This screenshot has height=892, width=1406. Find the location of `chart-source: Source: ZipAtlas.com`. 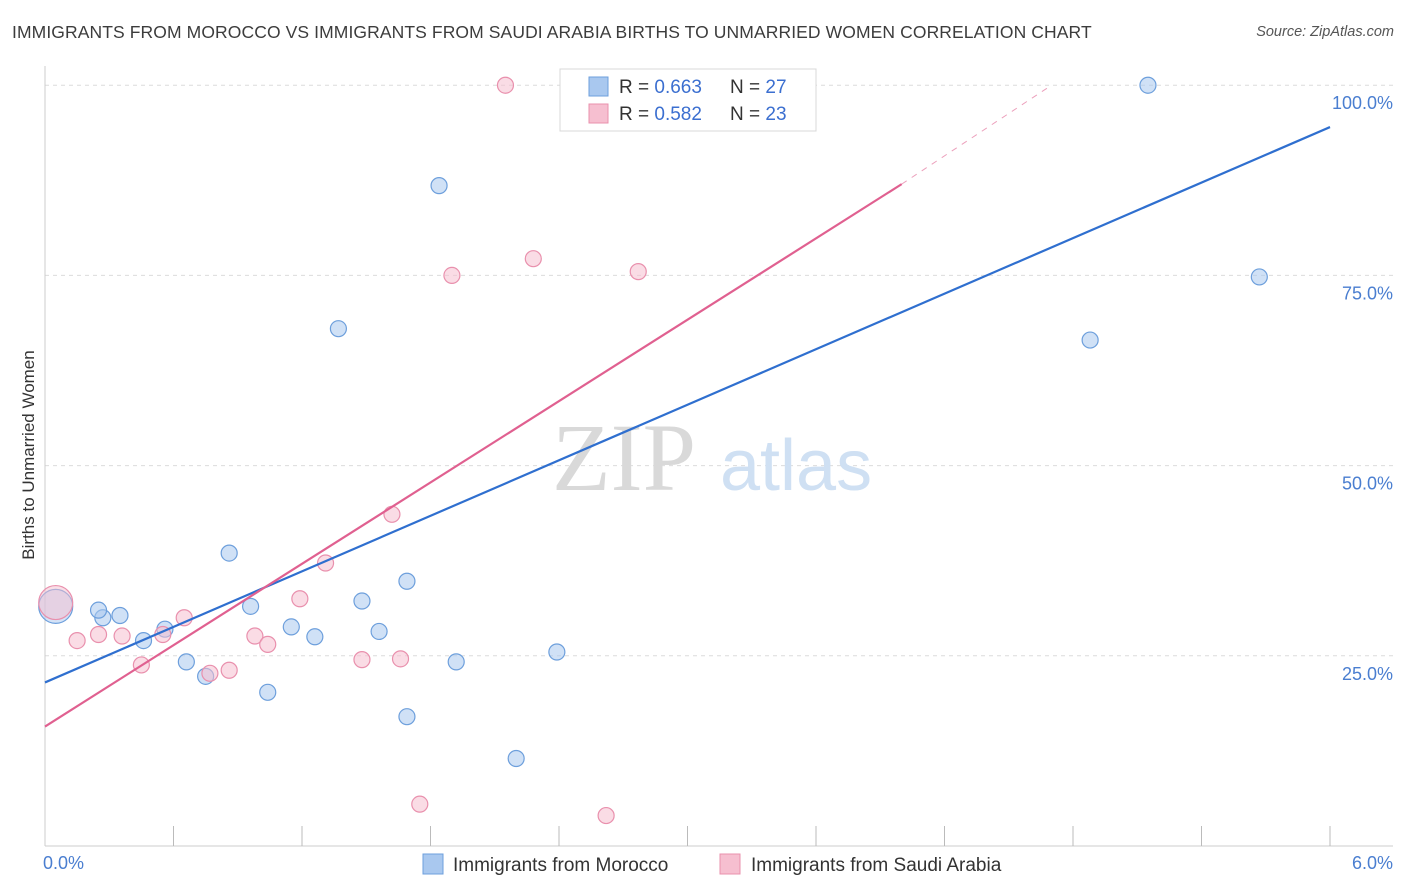

chart-source: Source: ZipAtlas.com is located at coordinates (1325, 32).